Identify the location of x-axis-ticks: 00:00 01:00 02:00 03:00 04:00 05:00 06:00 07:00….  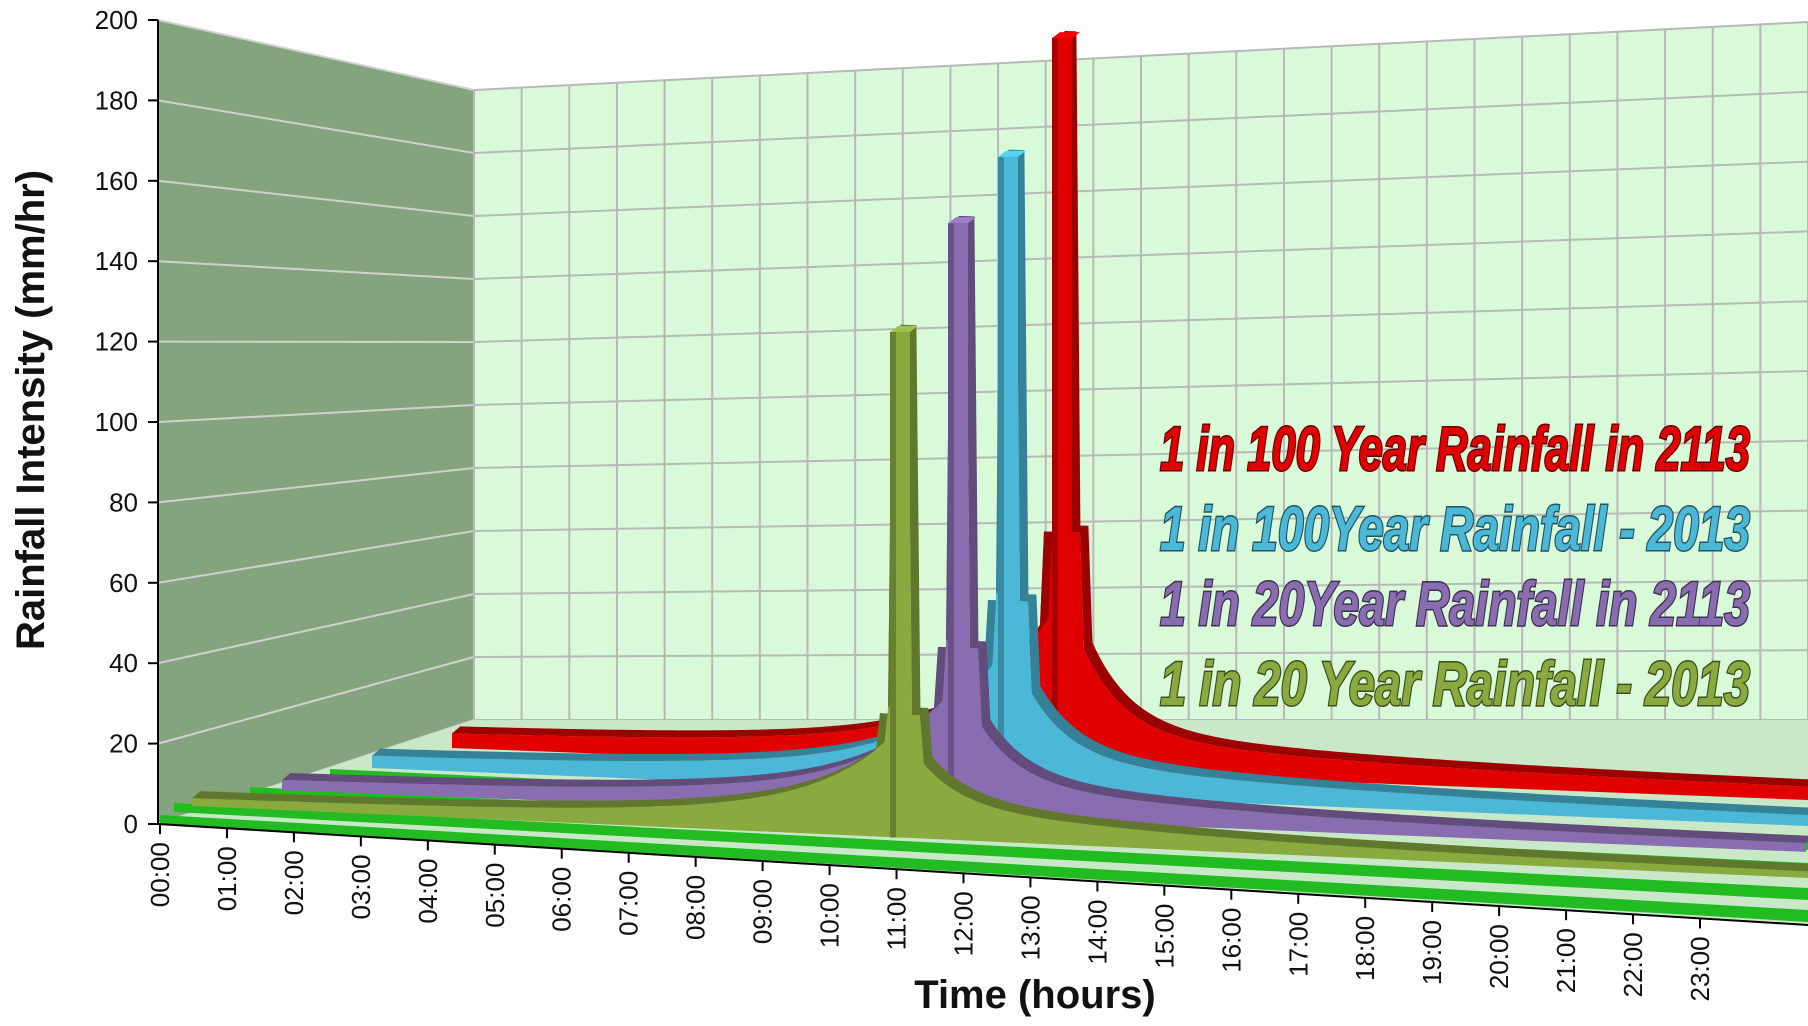
(930, 912).